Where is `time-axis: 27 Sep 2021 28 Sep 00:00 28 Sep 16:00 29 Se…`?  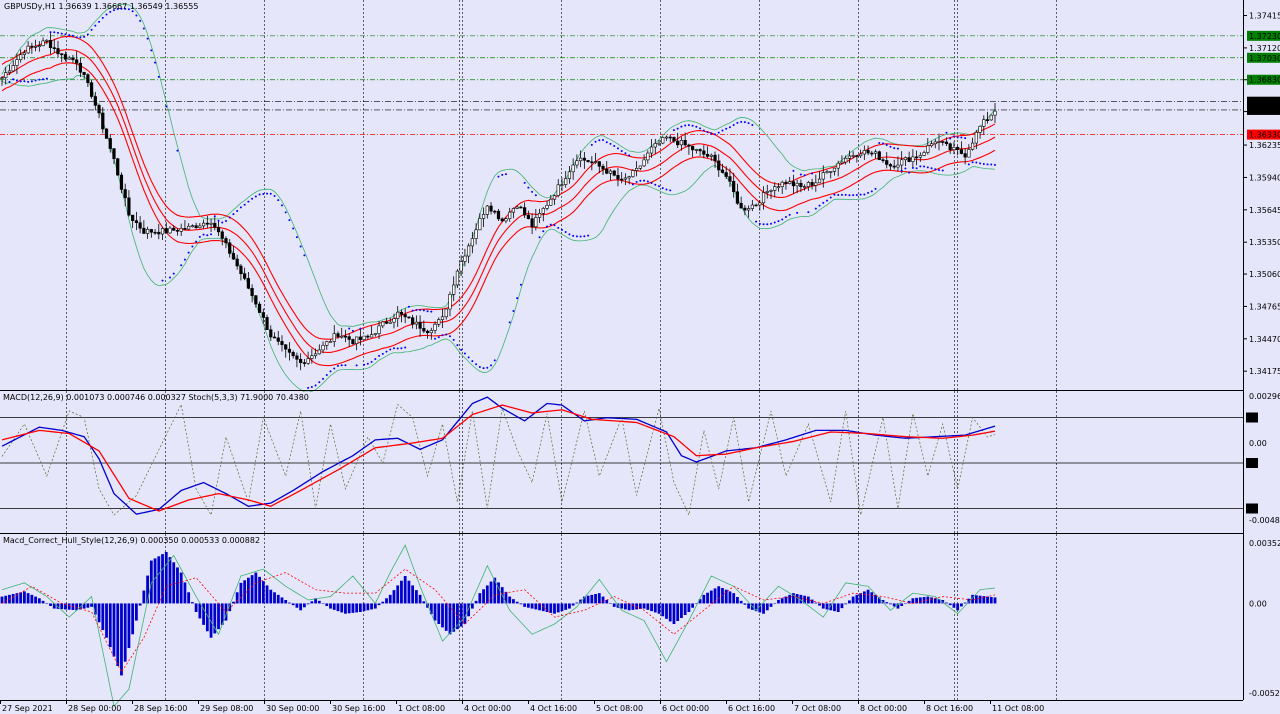
time-axis: 27 Sep 2021 28 Sep 00:00 28 Sep 16:00 29 Se… is located at coordinates (522, 706).